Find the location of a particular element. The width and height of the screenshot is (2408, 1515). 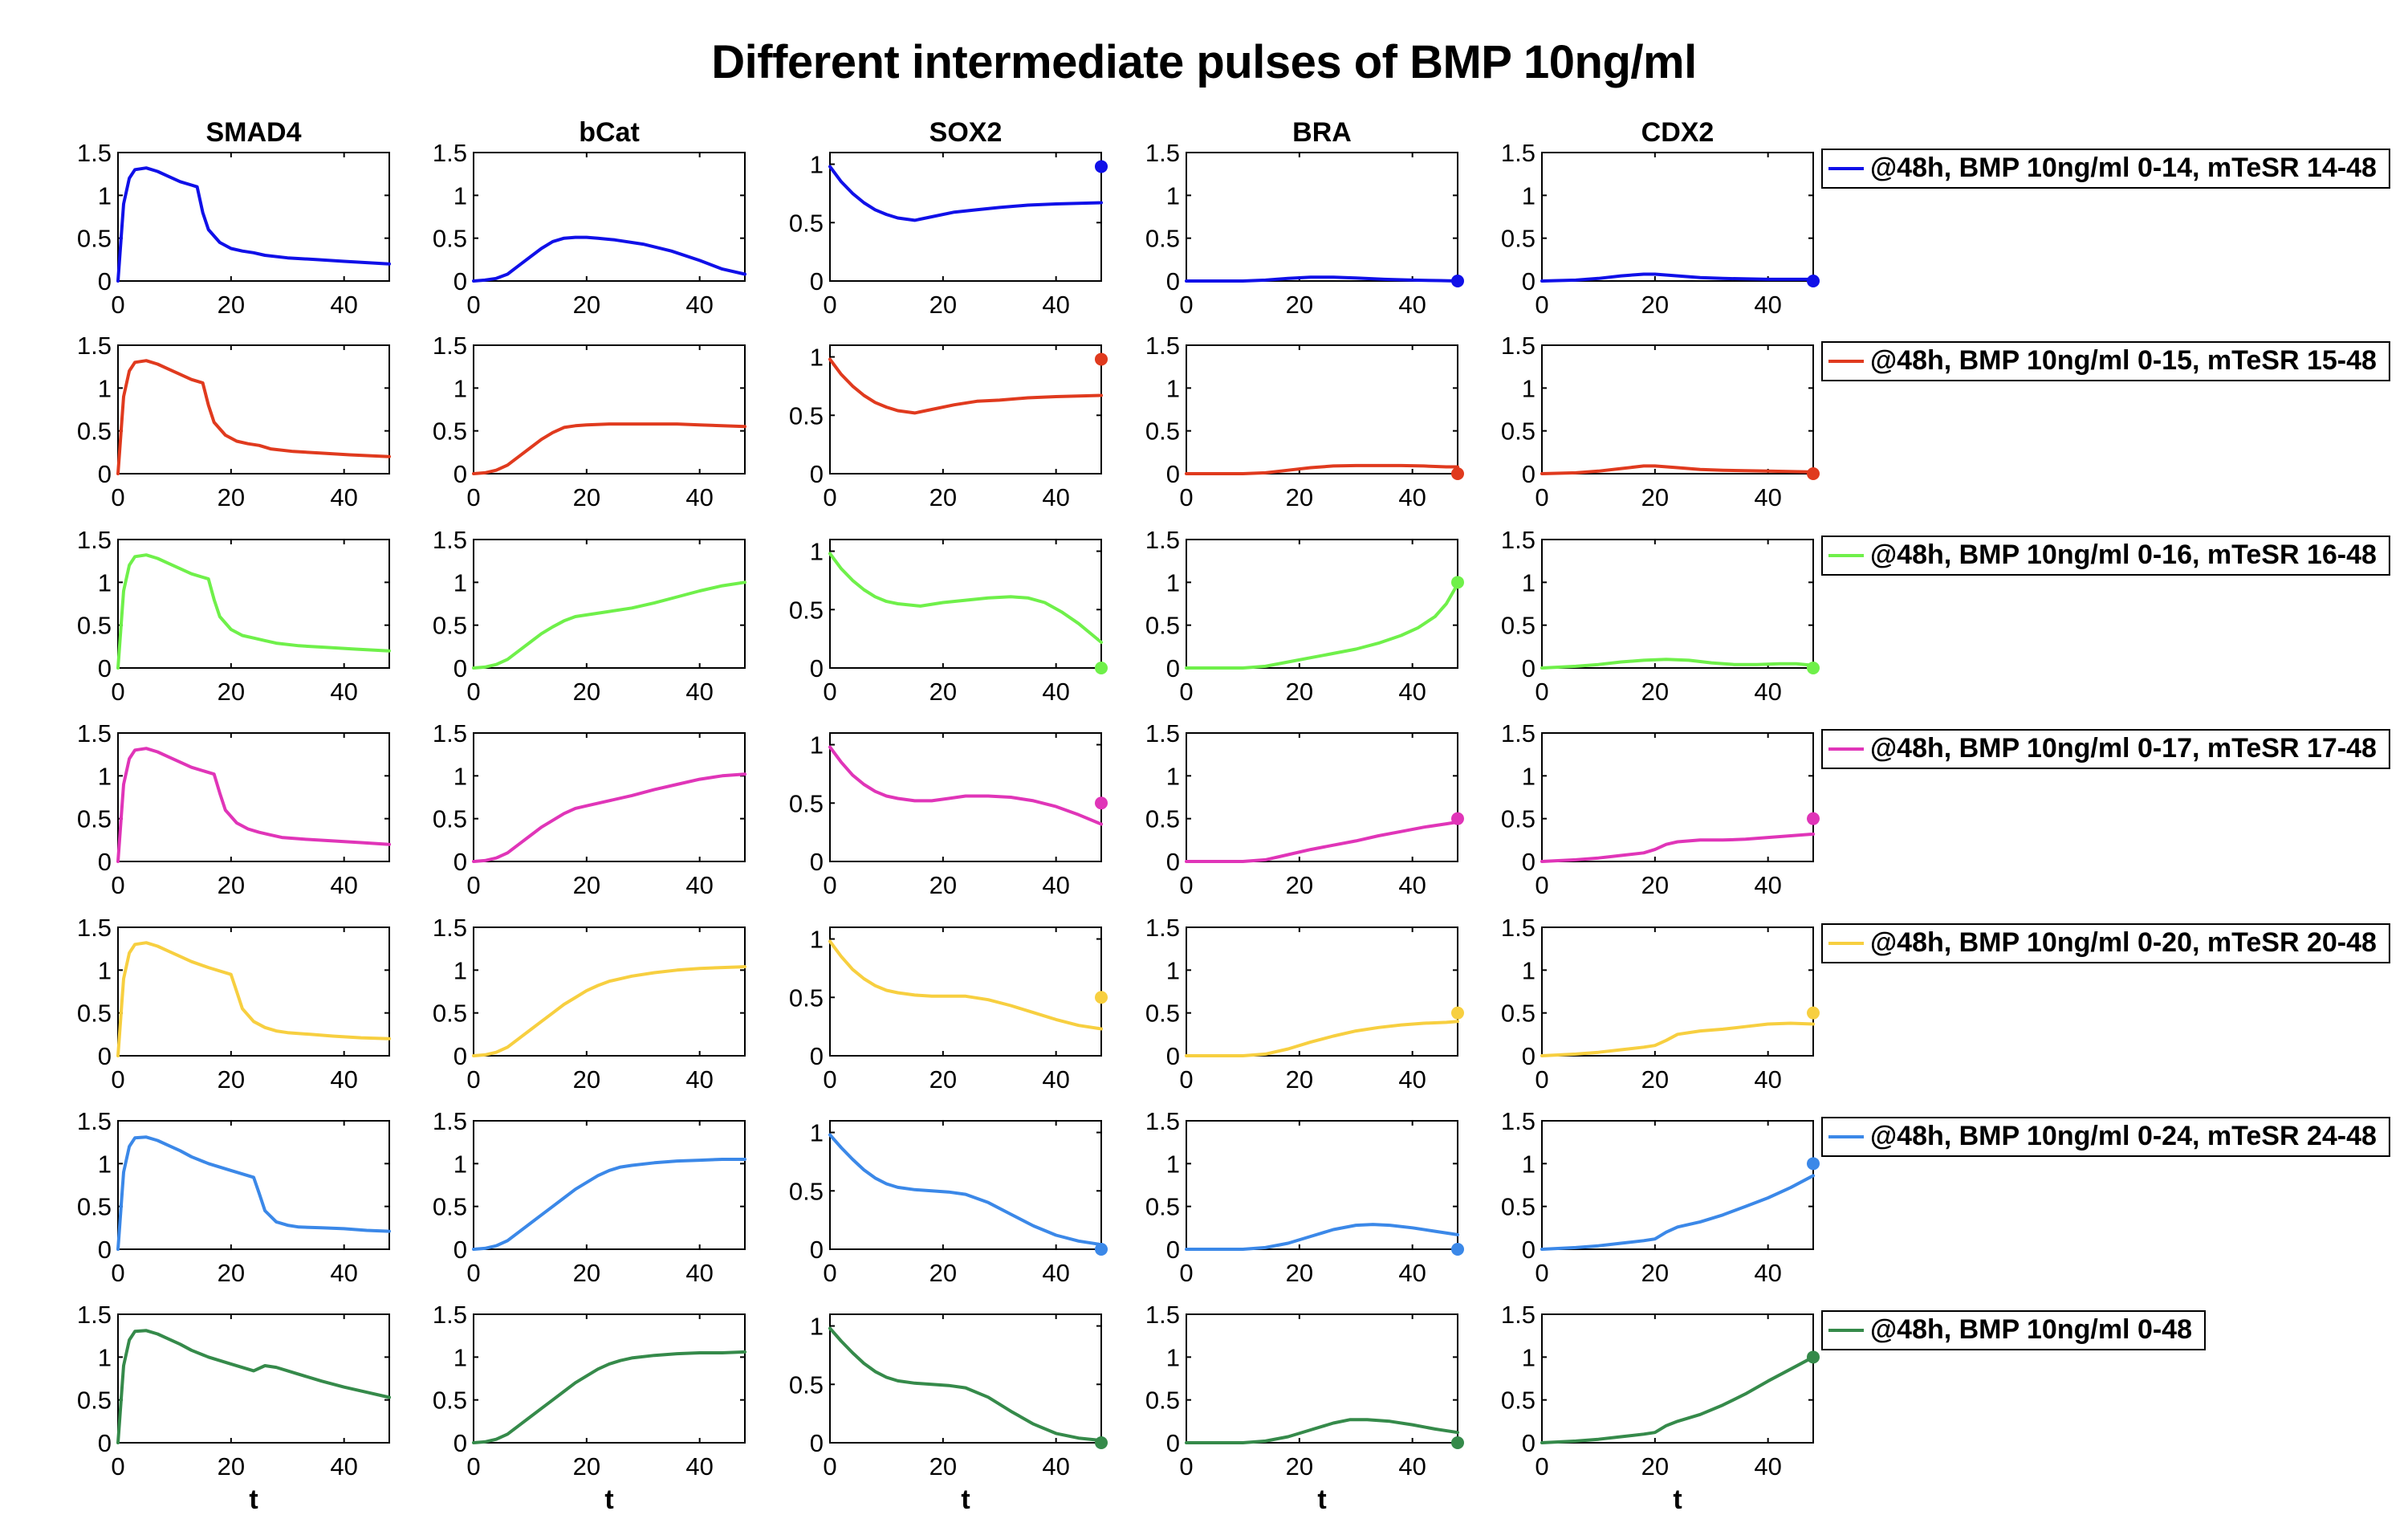

subplot-r3-smad4: 0 0.5 1 1.5 0 20 40 is located at coordinates (234, 616).